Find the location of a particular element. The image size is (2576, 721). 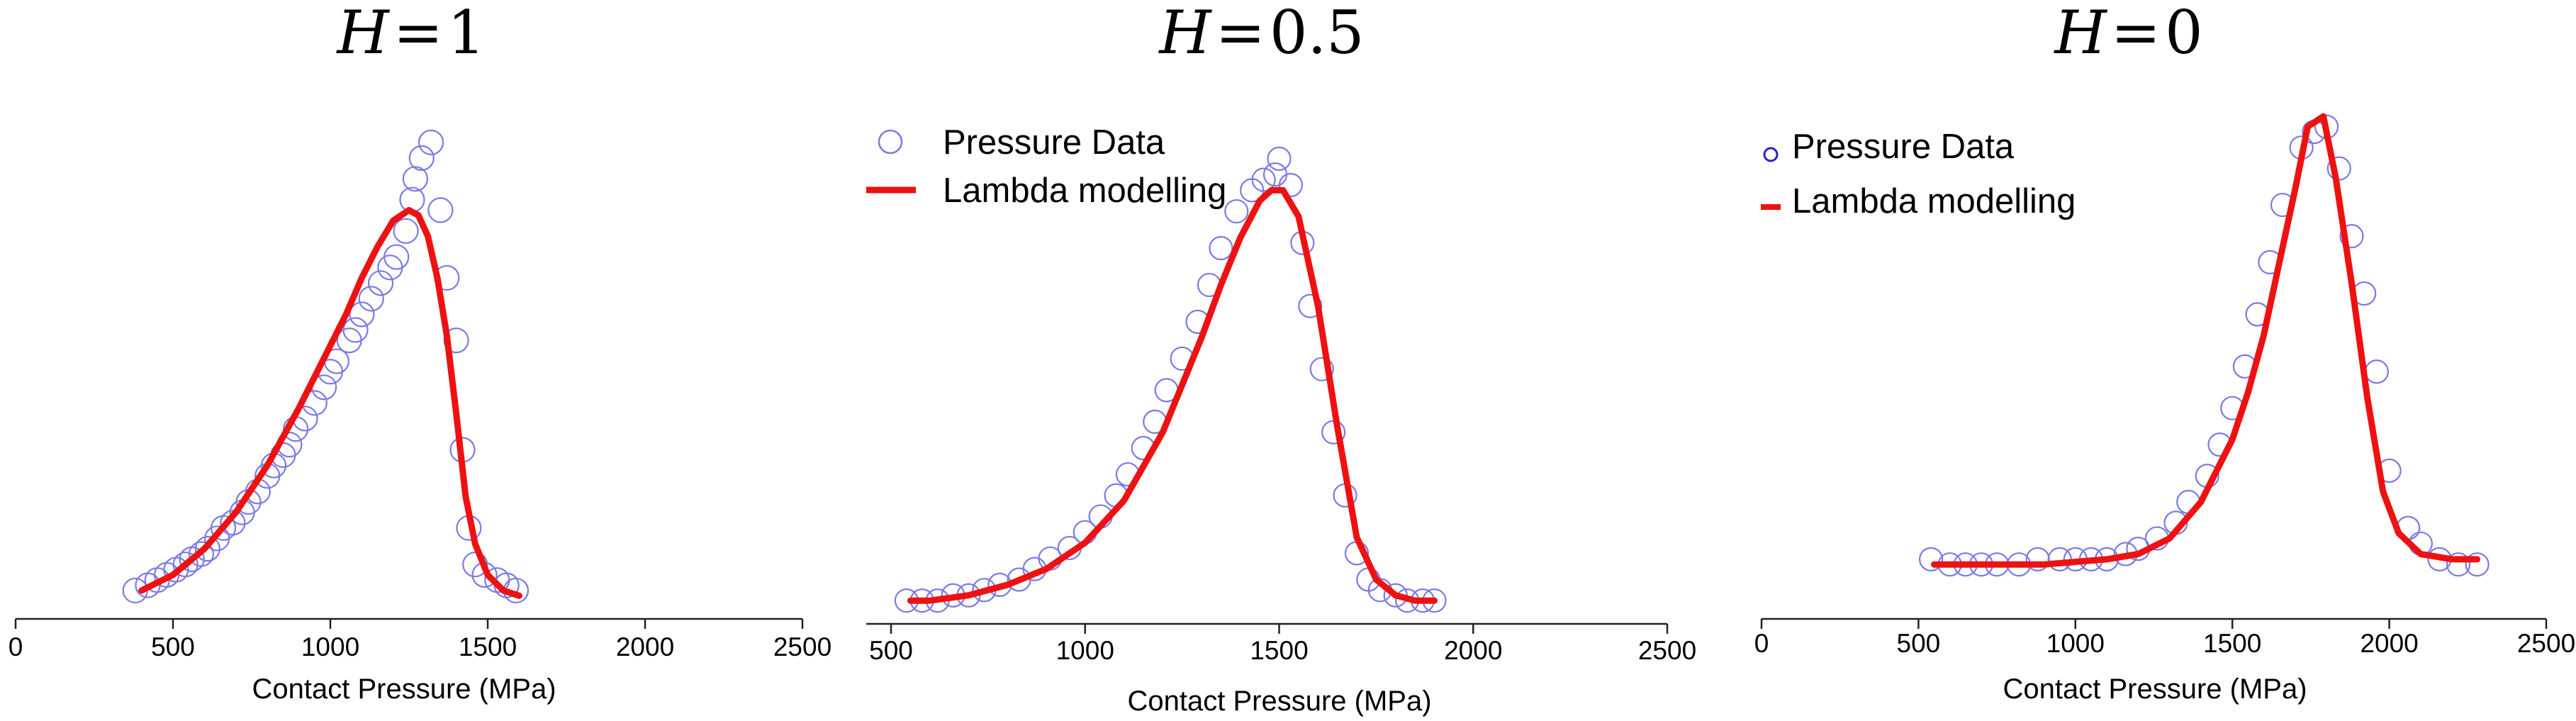

panel-3-marks is located at coordinates (2204, 345).